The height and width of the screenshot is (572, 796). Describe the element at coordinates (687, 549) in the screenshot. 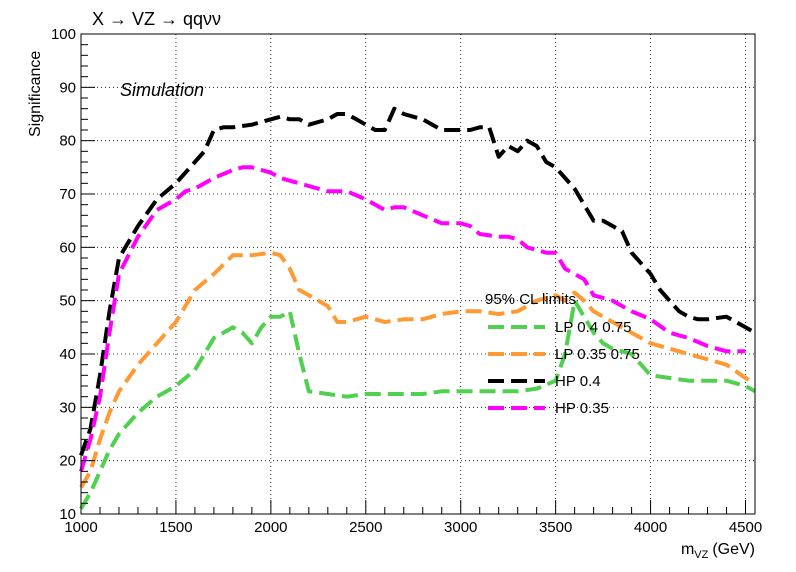

I see `x-axis-title-main: m` at that location.